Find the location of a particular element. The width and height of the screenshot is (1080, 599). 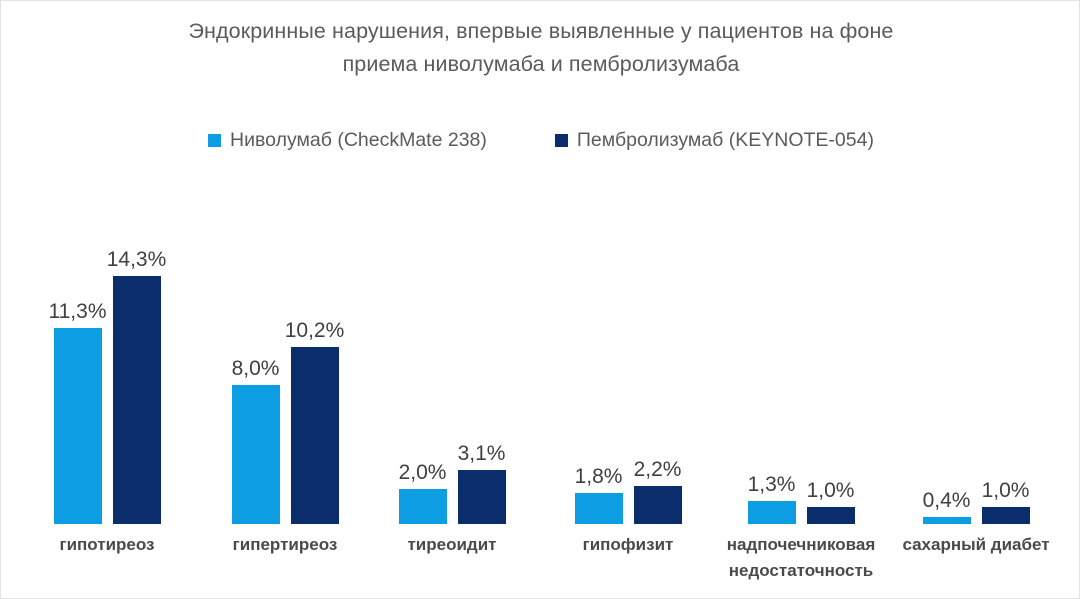

category-label-line: недостаточность is located at coordinates (801, 570).